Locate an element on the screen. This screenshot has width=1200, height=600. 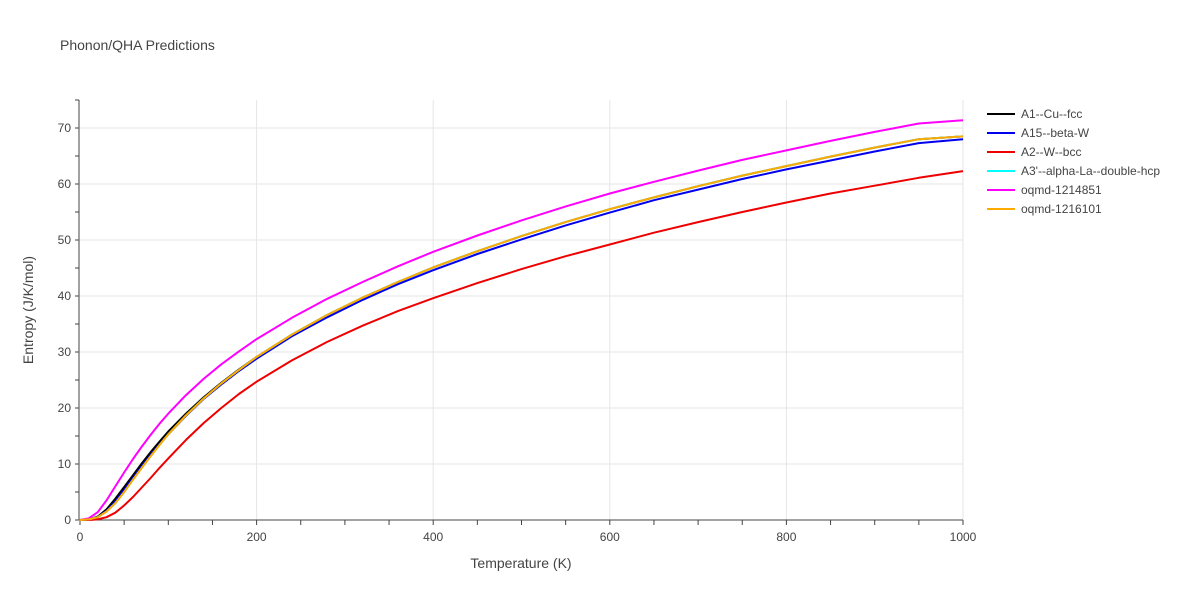
legend-label: oqmd-1214851 is located at coordinates (1061, 190).